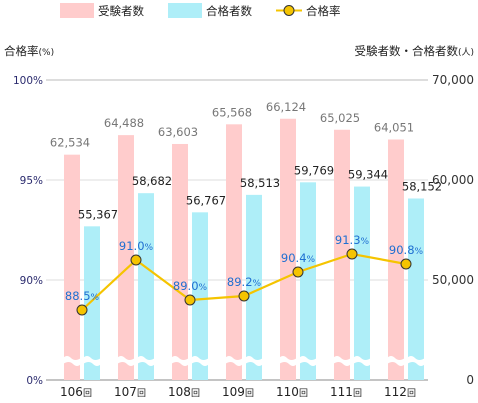 This screenshot has width=478, height=403. Describe the element at coordinates (292, 392) in the screenshot. I see `category-label-4: 110回` at that location.